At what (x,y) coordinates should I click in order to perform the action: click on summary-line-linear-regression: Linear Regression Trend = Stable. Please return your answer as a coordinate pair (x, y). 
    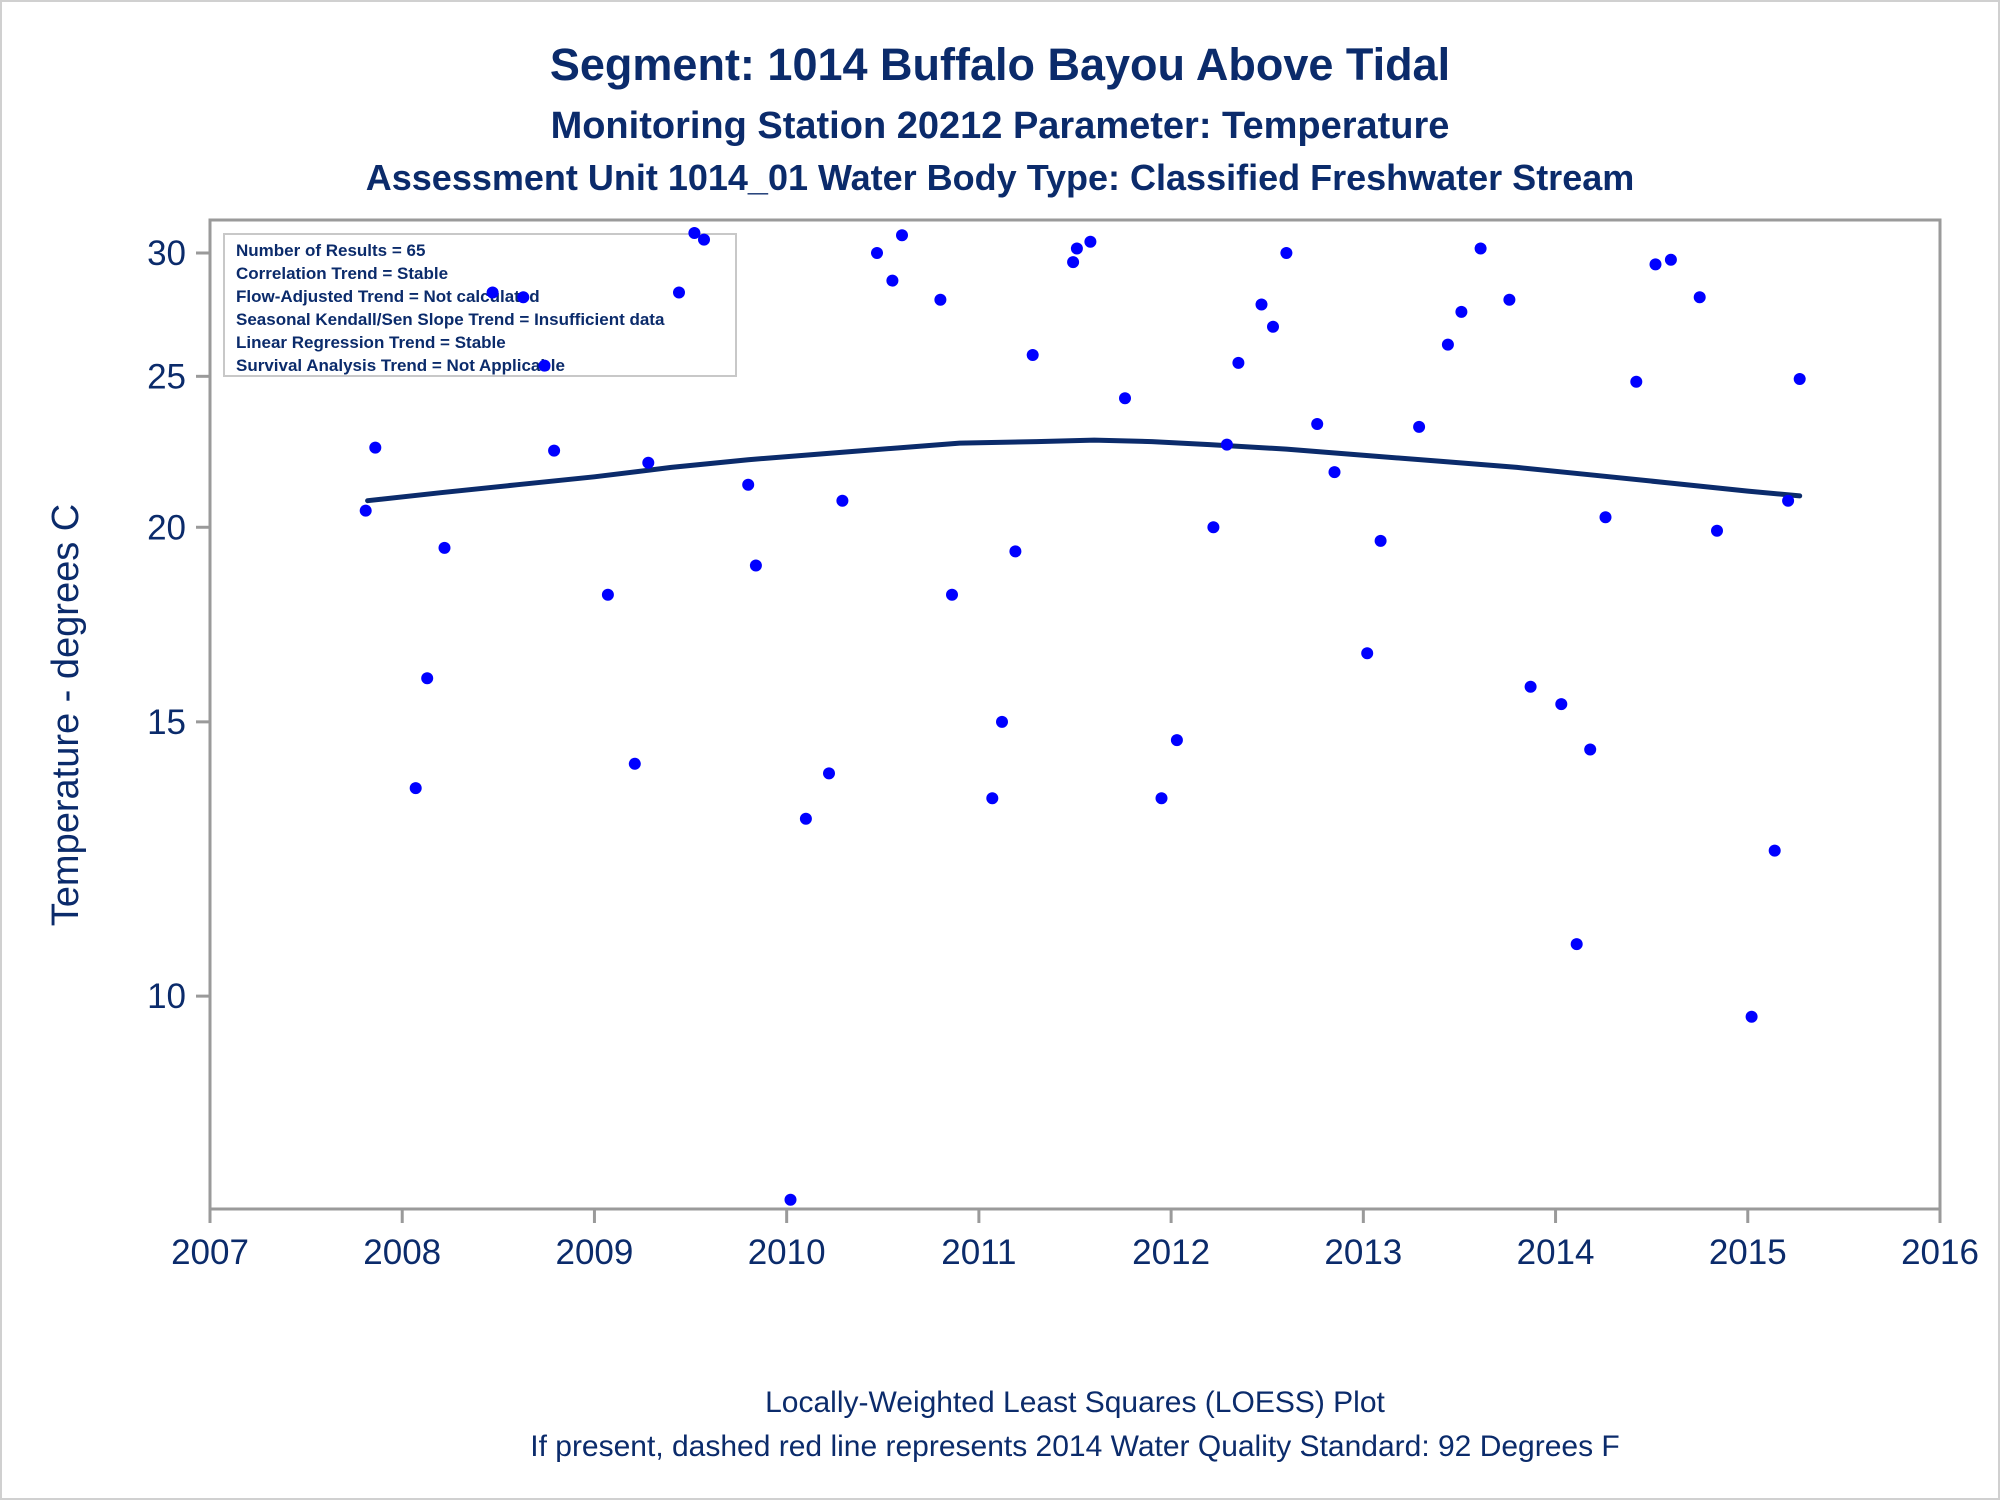
    Looking at the image, I should click on (371, 342).